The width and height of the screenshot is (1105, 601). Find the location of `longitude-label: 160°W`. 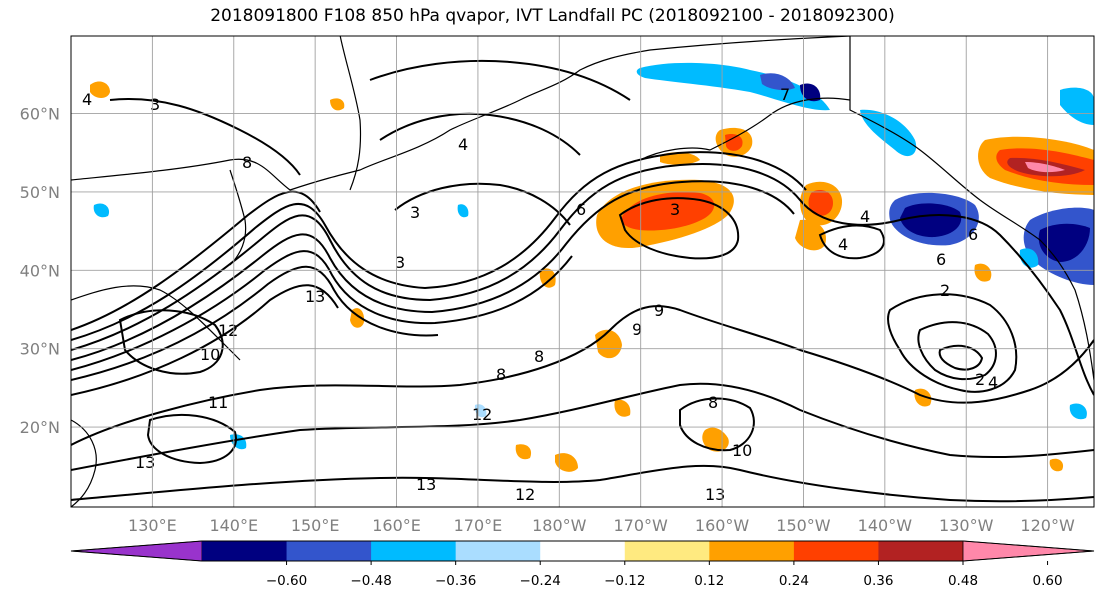

longitude-label: 160°W is located at coordinates (722, 525).